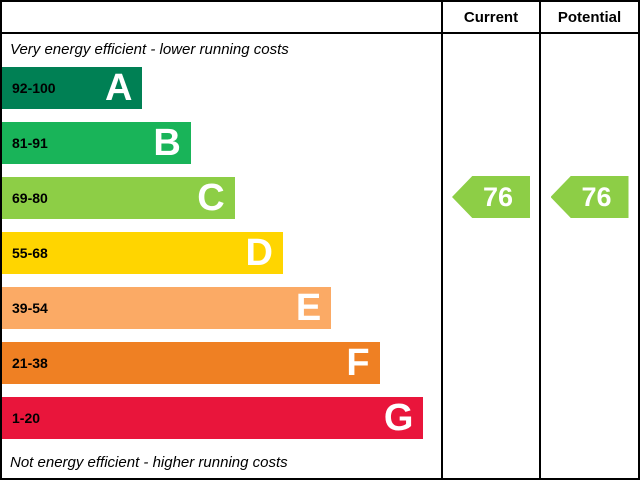 This screenshot has width=640, height=480. I want to click on band-range: 55-68, so click(30, 252).